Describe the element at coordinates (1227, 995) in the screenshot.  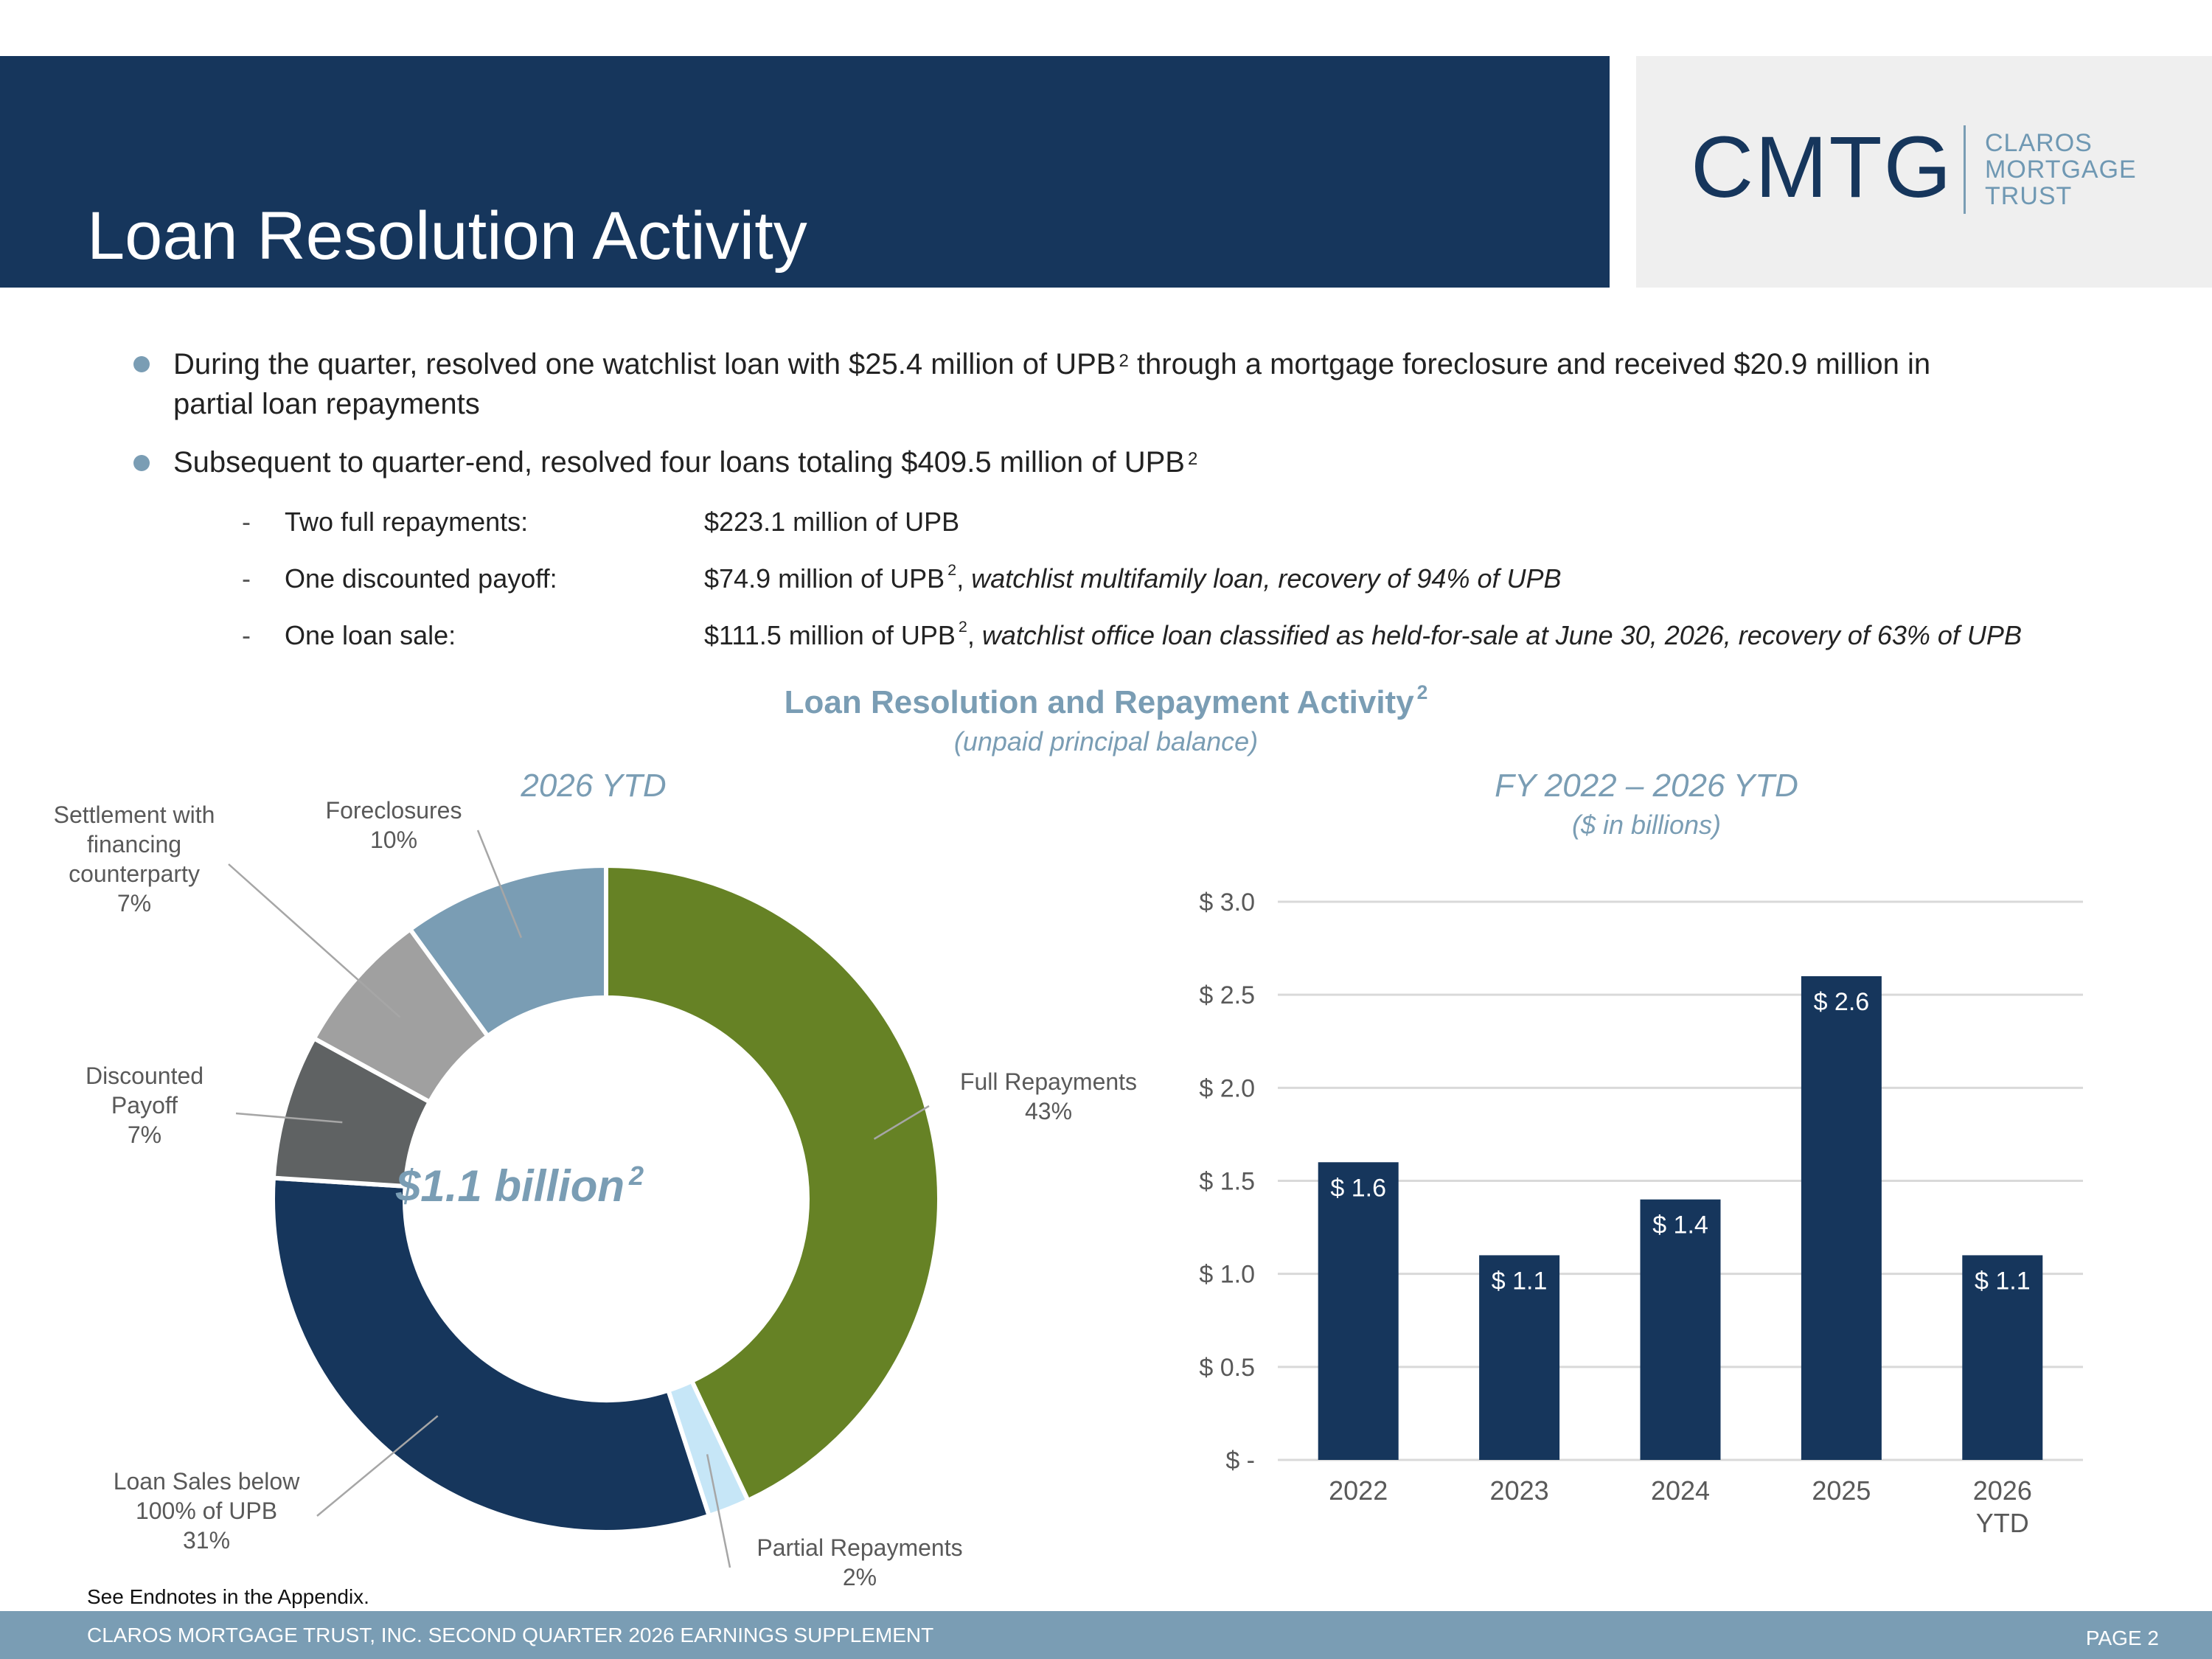
I see `y-tick-label: $ 2.5` at that location.